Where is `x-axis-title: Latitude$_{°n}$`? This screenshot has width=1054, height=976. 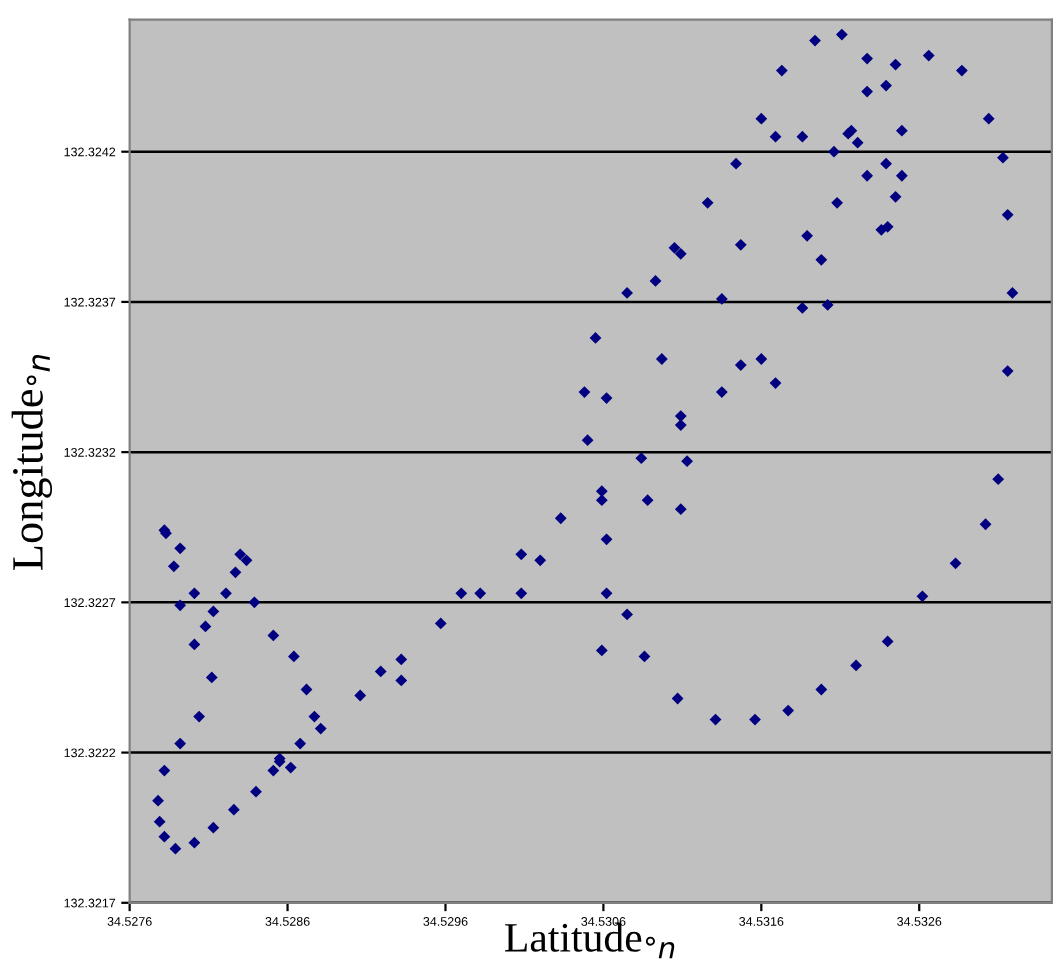 x-axis-title: Latitude$_{°n}$ is located at coordinates (590, 940).